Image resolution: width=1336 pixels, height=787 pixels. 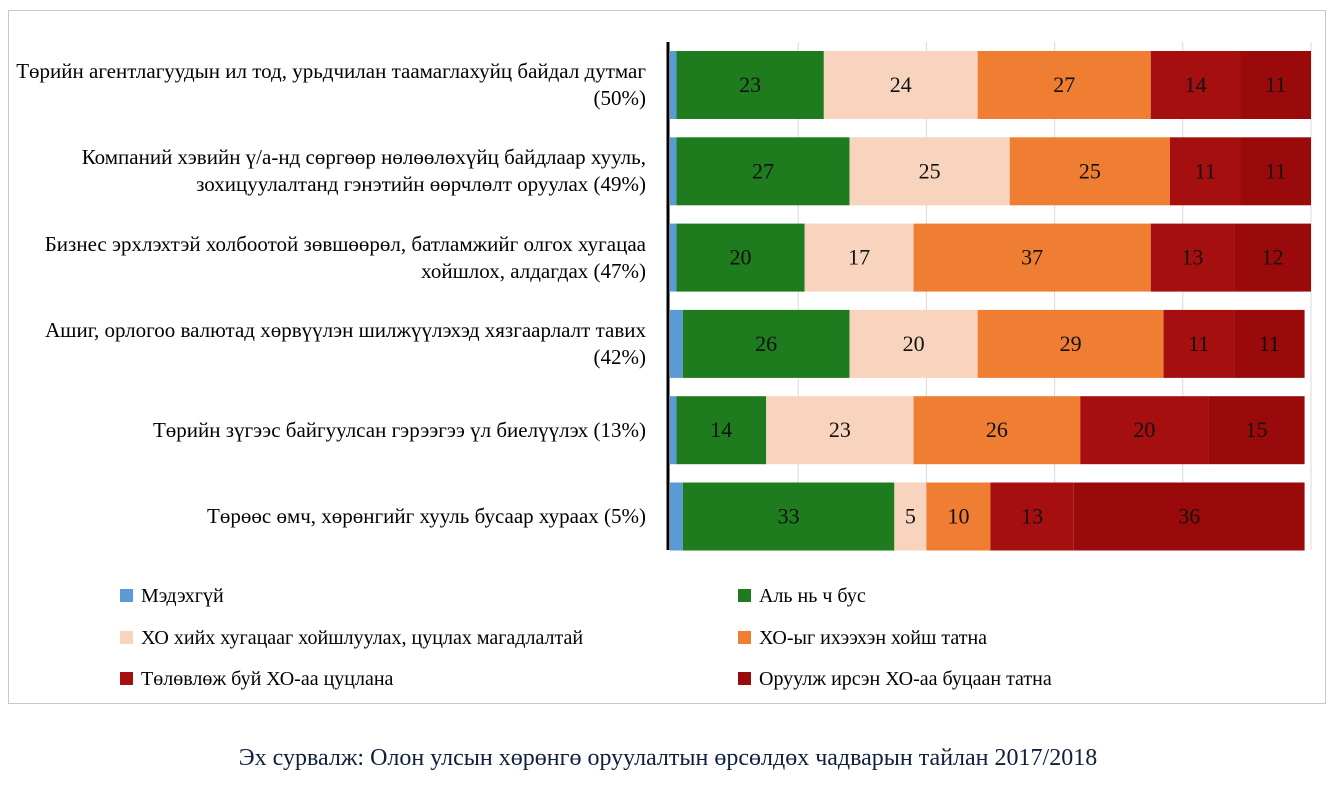 I want to click on data-label: 17, so click(x=859, y=257).